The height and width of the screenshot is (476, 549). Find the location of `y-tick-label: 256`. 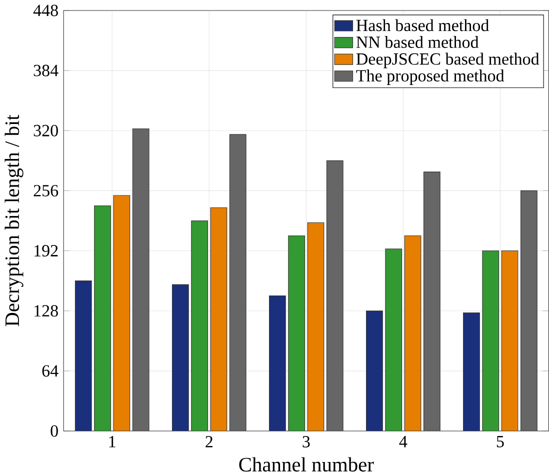

y-tick-label: 256 is located at coordinates (46, 190).